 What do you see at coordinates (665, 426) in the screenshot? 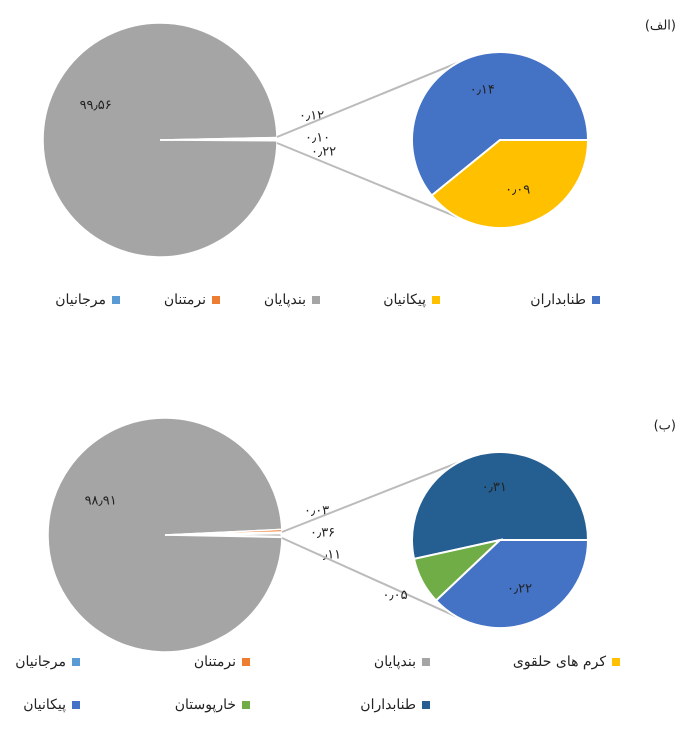
I see `panel-label: (ب)` at bounding box center [665, 426].